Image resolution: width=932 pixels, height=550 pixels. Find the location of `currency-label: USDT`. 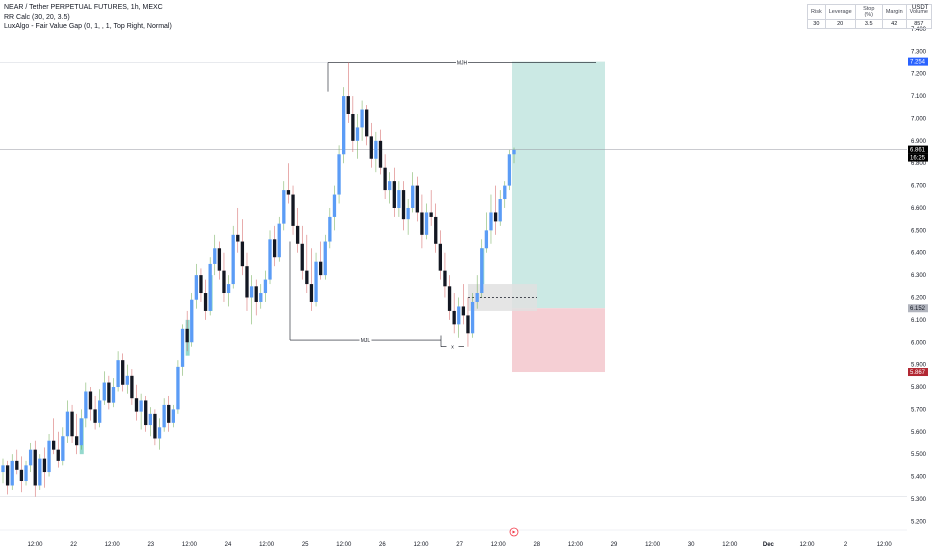

currency-label: USDT is located at coordinates (920, 8).